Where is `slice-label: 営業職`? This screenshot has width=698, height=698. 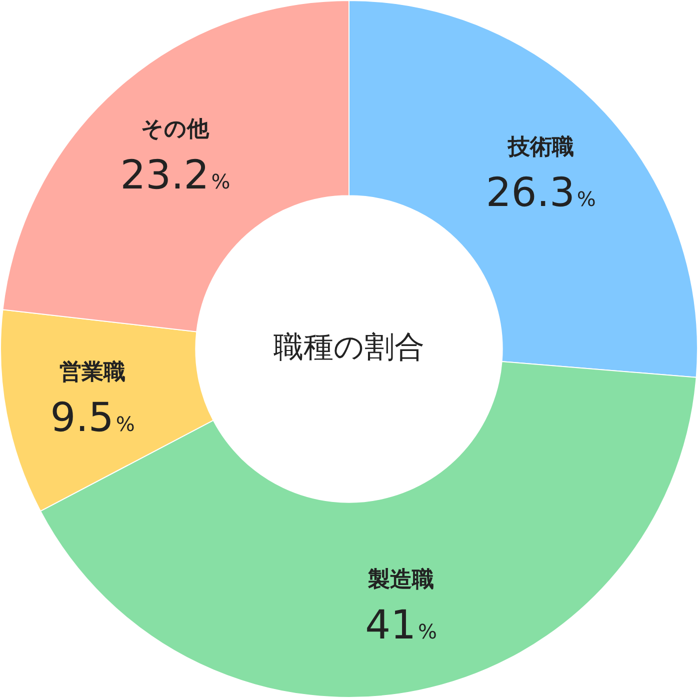
slice-label: 営業職 is located at coordinates (93, 372).